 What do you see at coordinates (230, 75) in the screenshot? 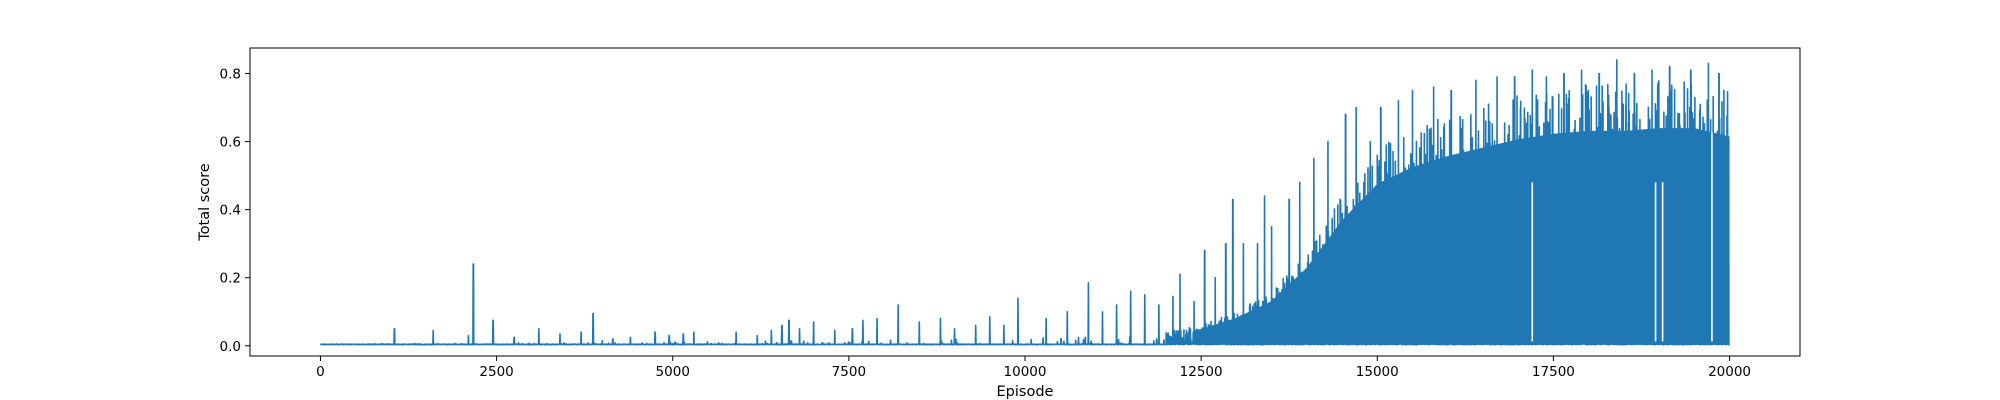
I see `y-tick-label: 0.8` at bounding box center [230, 75].